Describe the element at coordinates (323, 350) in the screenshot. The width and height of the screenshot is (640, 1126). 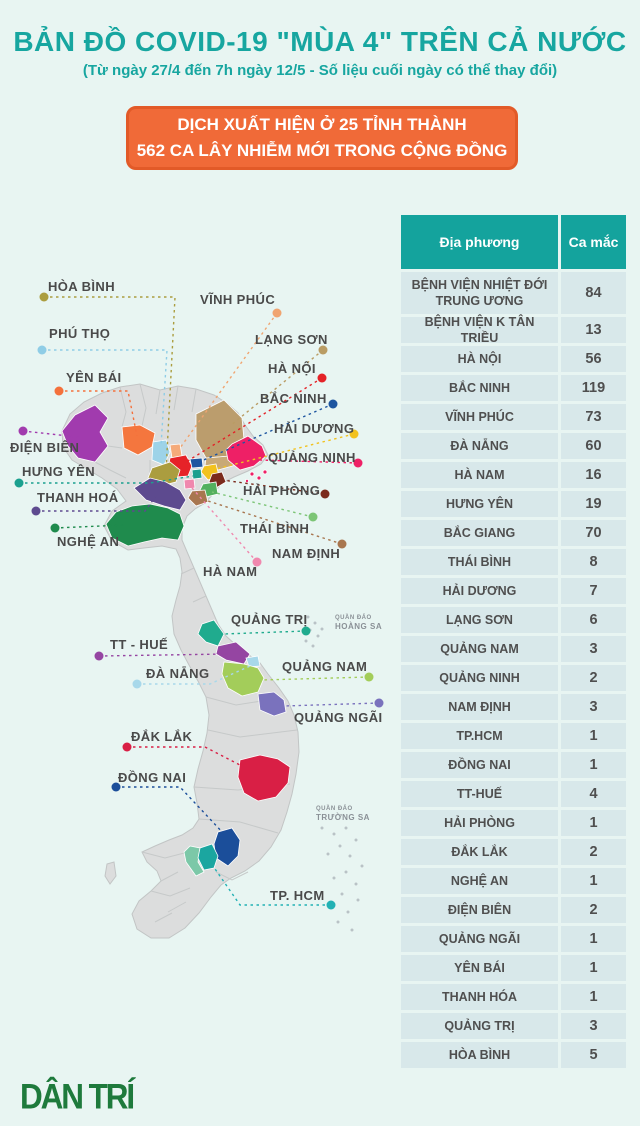
I see `dot-lang-son` at that location.